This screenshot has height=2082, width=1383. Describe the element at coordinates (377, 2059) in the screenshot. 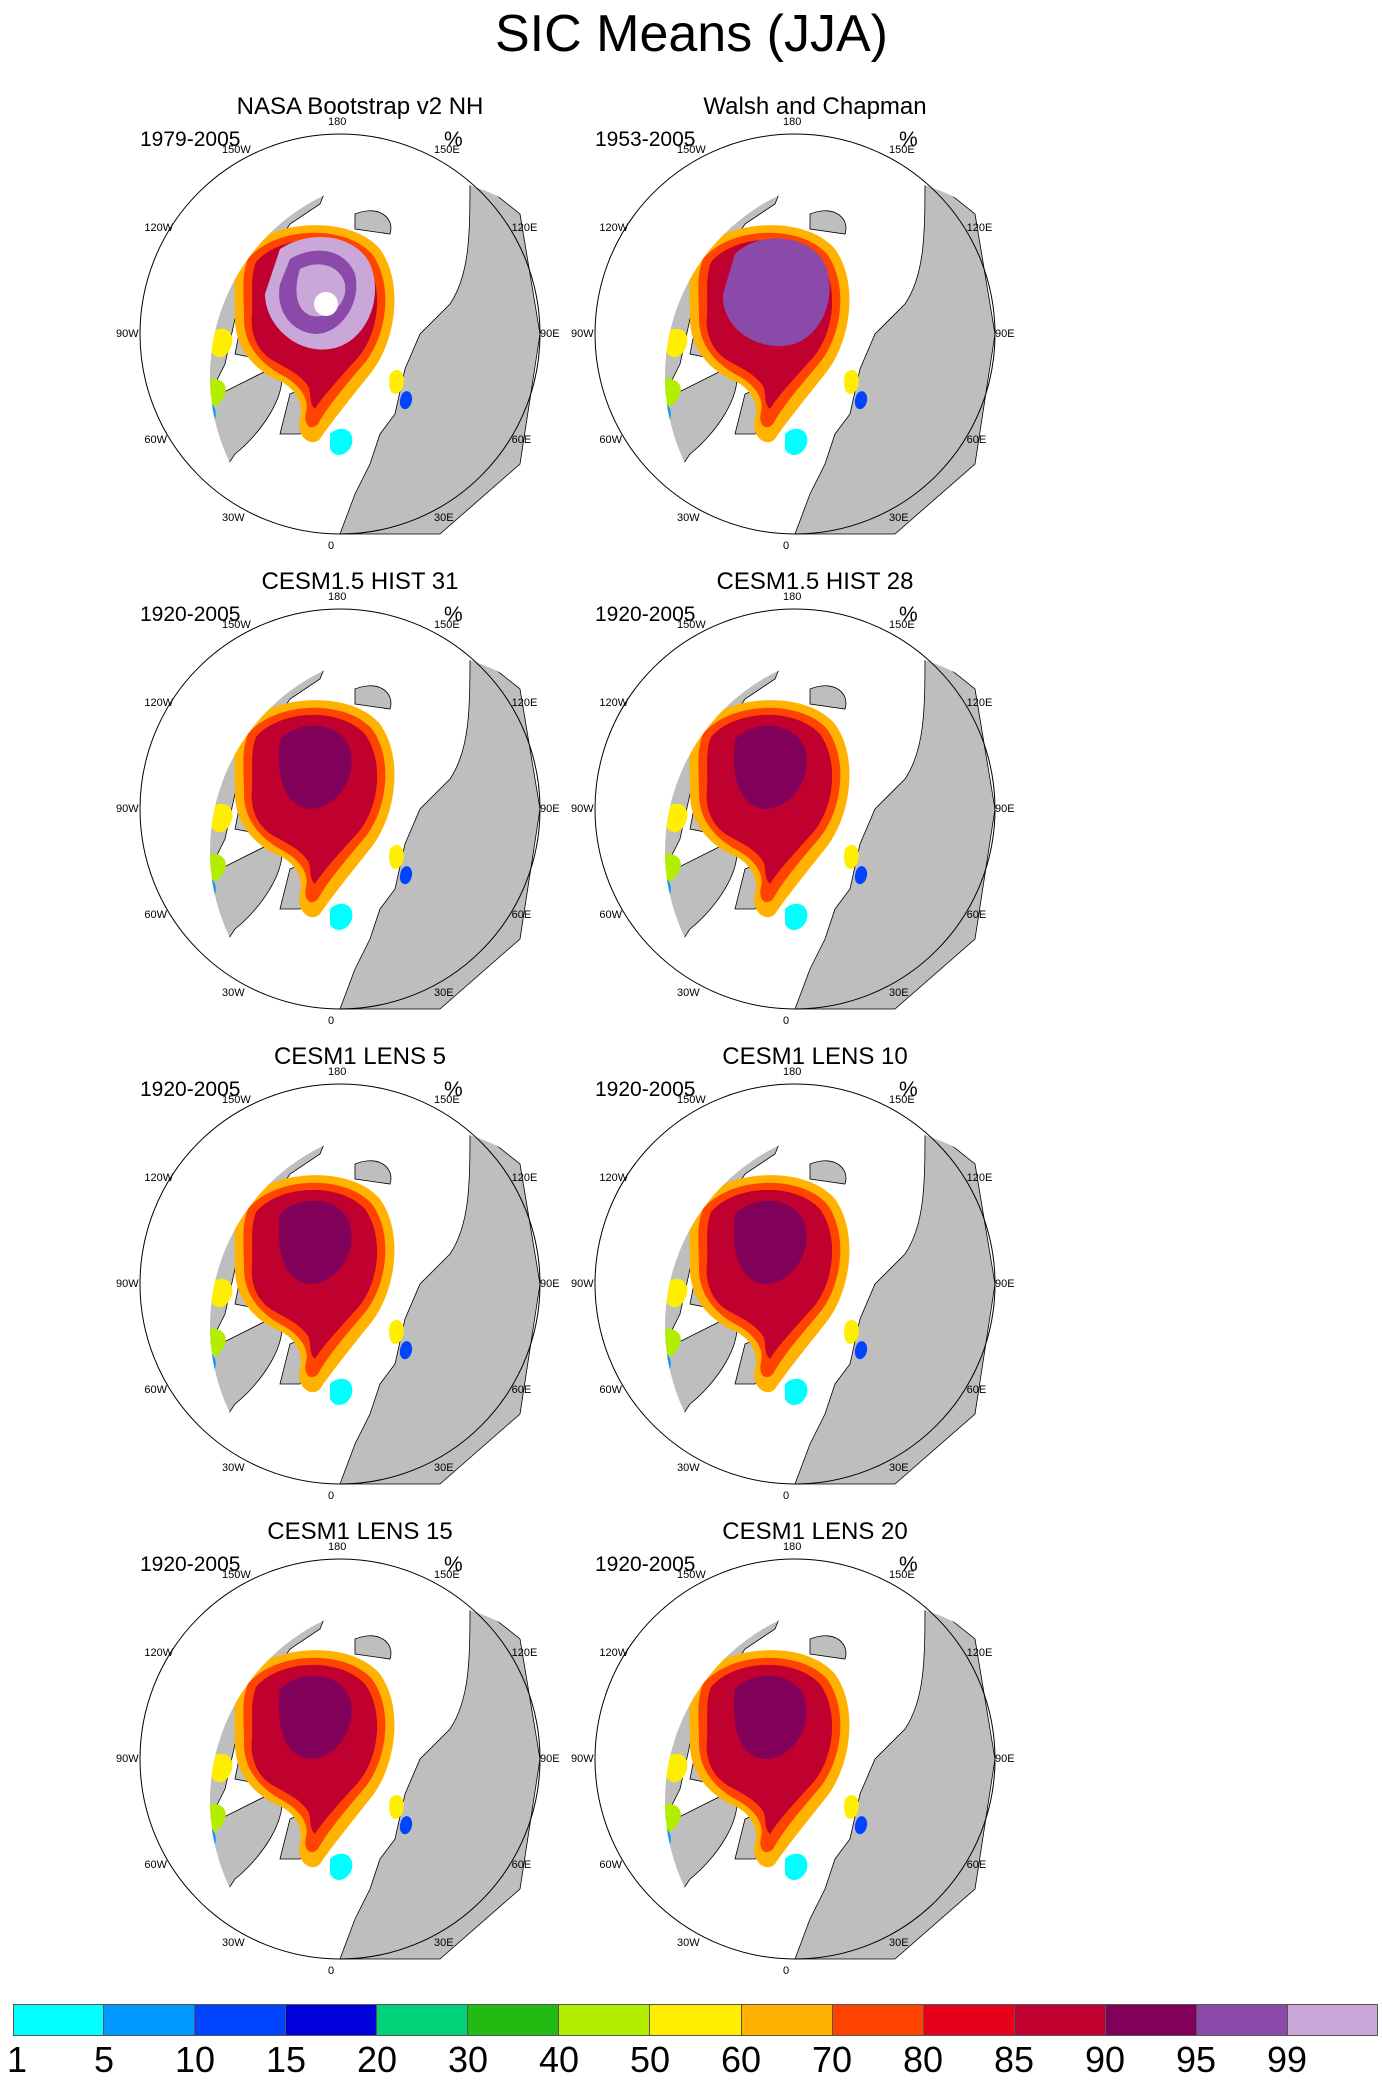

I see `colorbar-tick-label: 20` at that location.